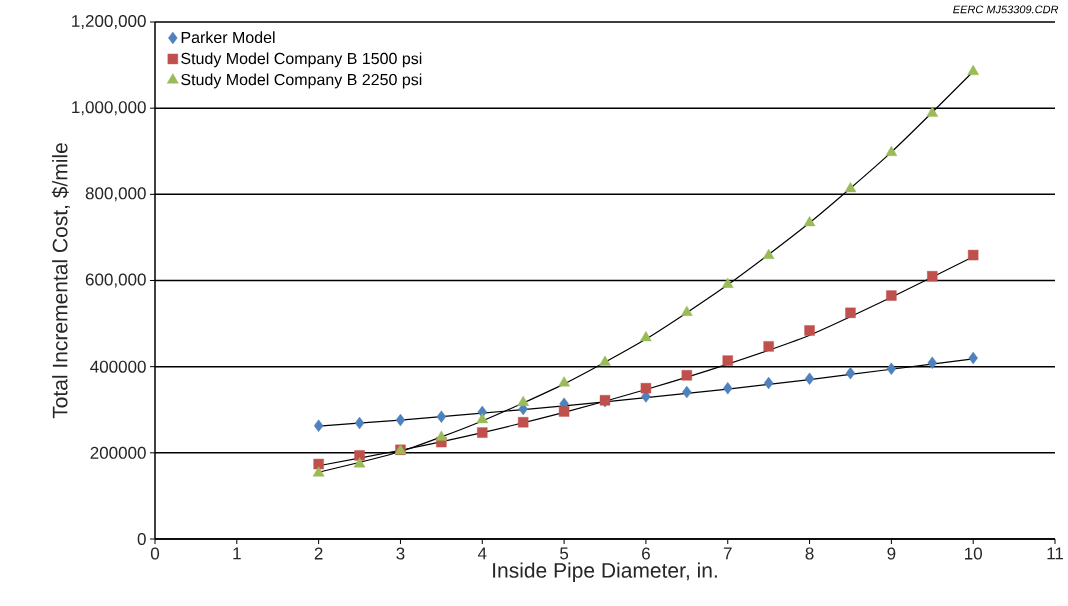 The height and width of the screenshot is (606, 1068). What do you see at coordinates (301, 60) in the screenshot?
I see `legend-label: Study Model Company B 1500 psi` at bounding box center [301, 60].